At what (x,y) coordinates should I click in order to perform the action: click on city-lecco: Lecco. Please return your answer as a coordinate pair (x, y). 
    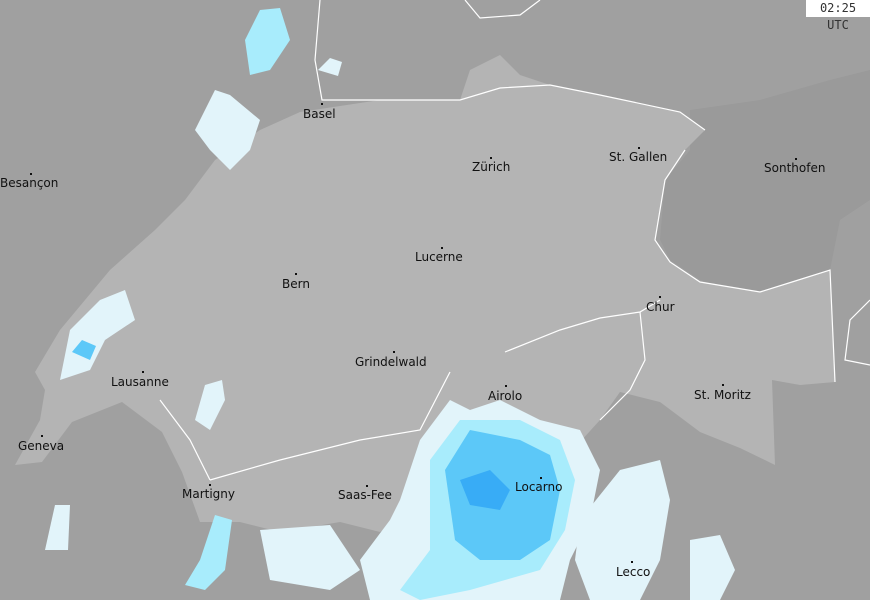
    Looking at the image, I should click on (633, 570).